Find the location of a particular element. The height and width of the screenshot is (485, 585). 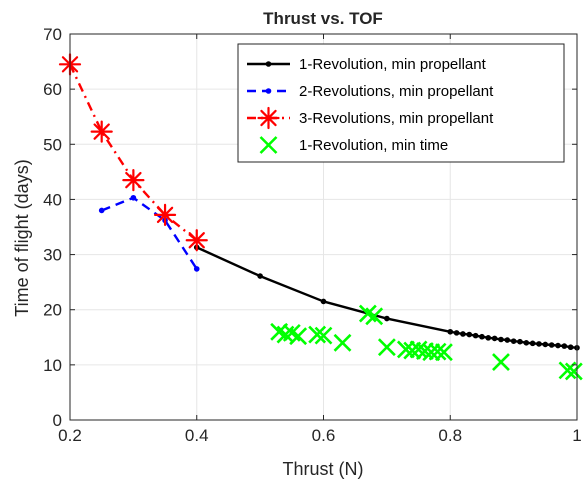

y-tick-label: 30 is located at coordinates (52, 255).